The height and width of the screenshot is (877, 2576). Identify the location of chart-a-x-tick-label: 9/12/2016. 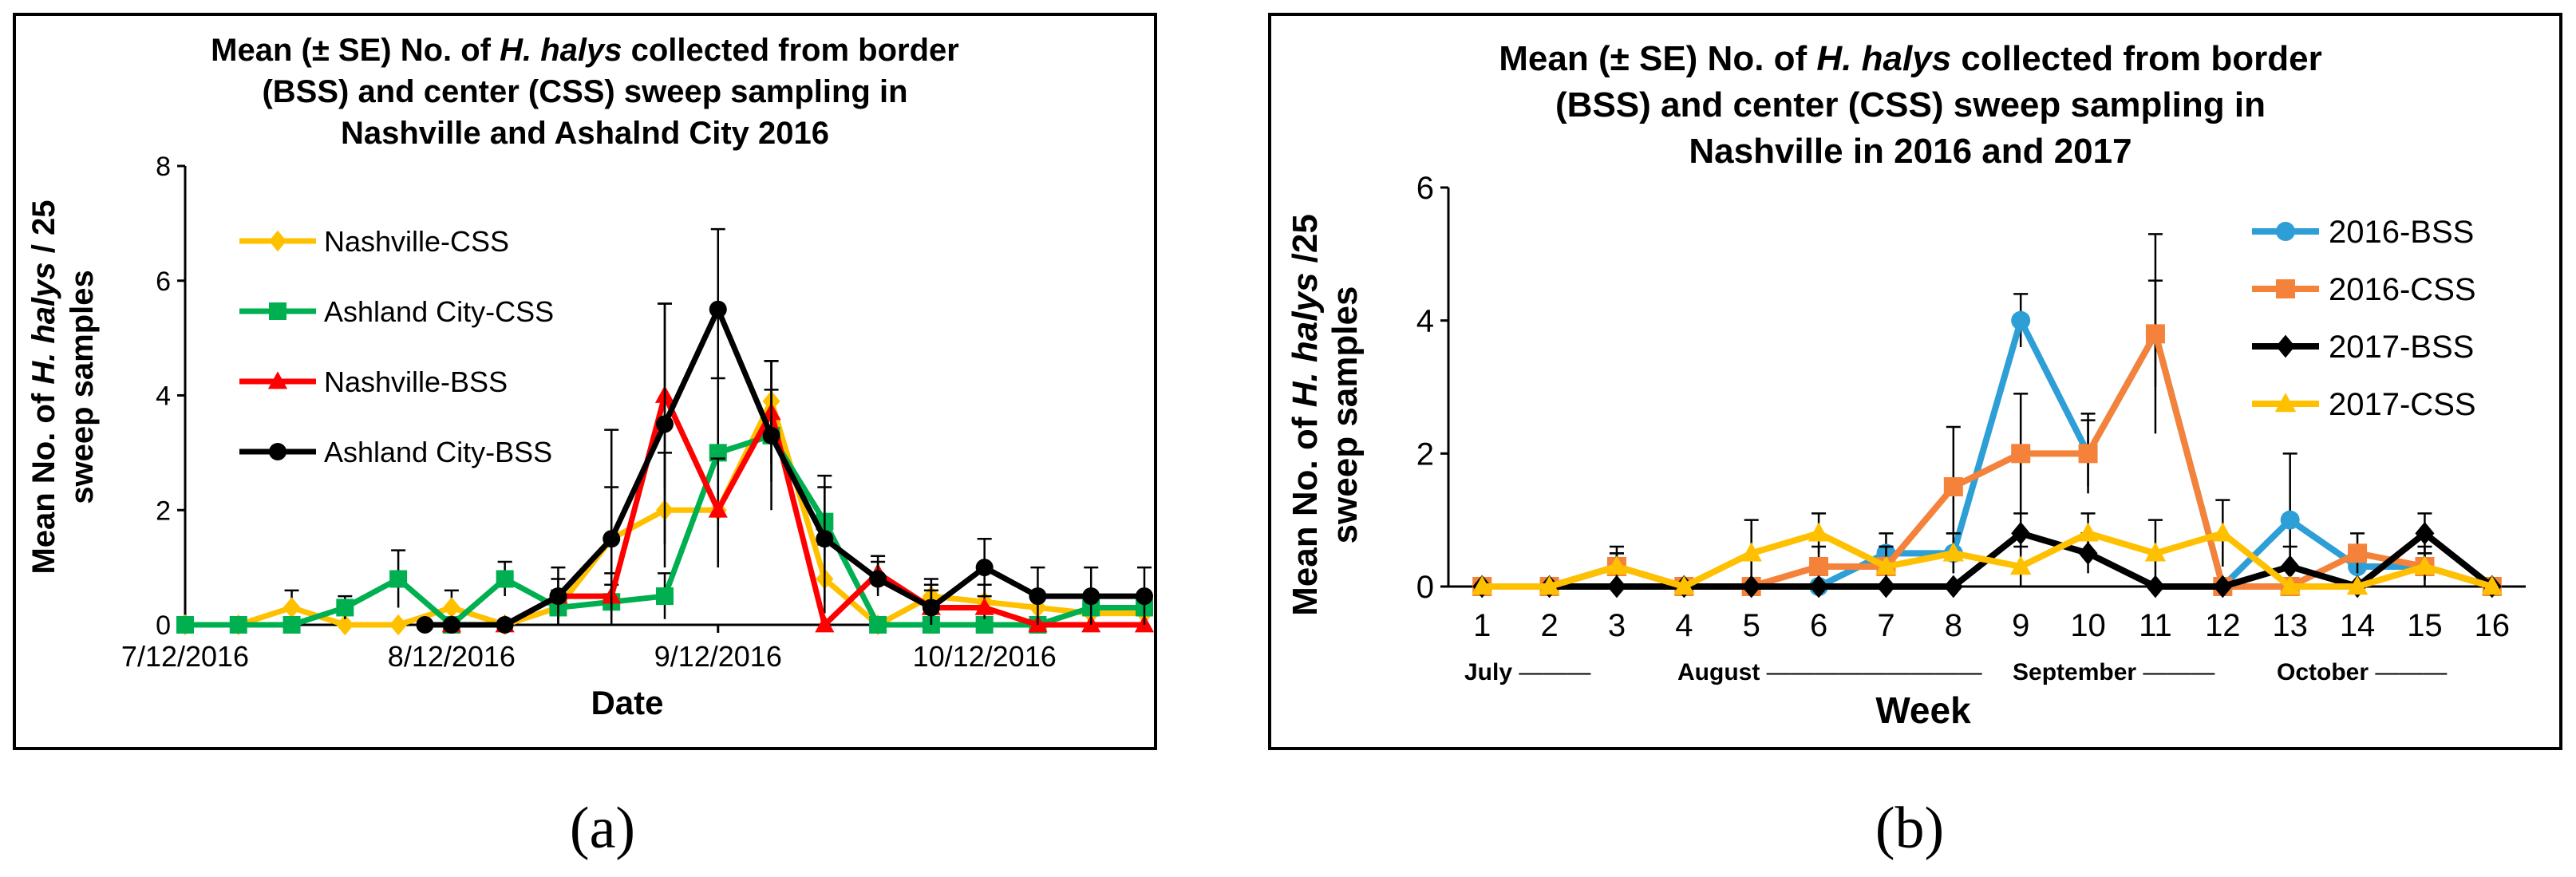
(718, 656).